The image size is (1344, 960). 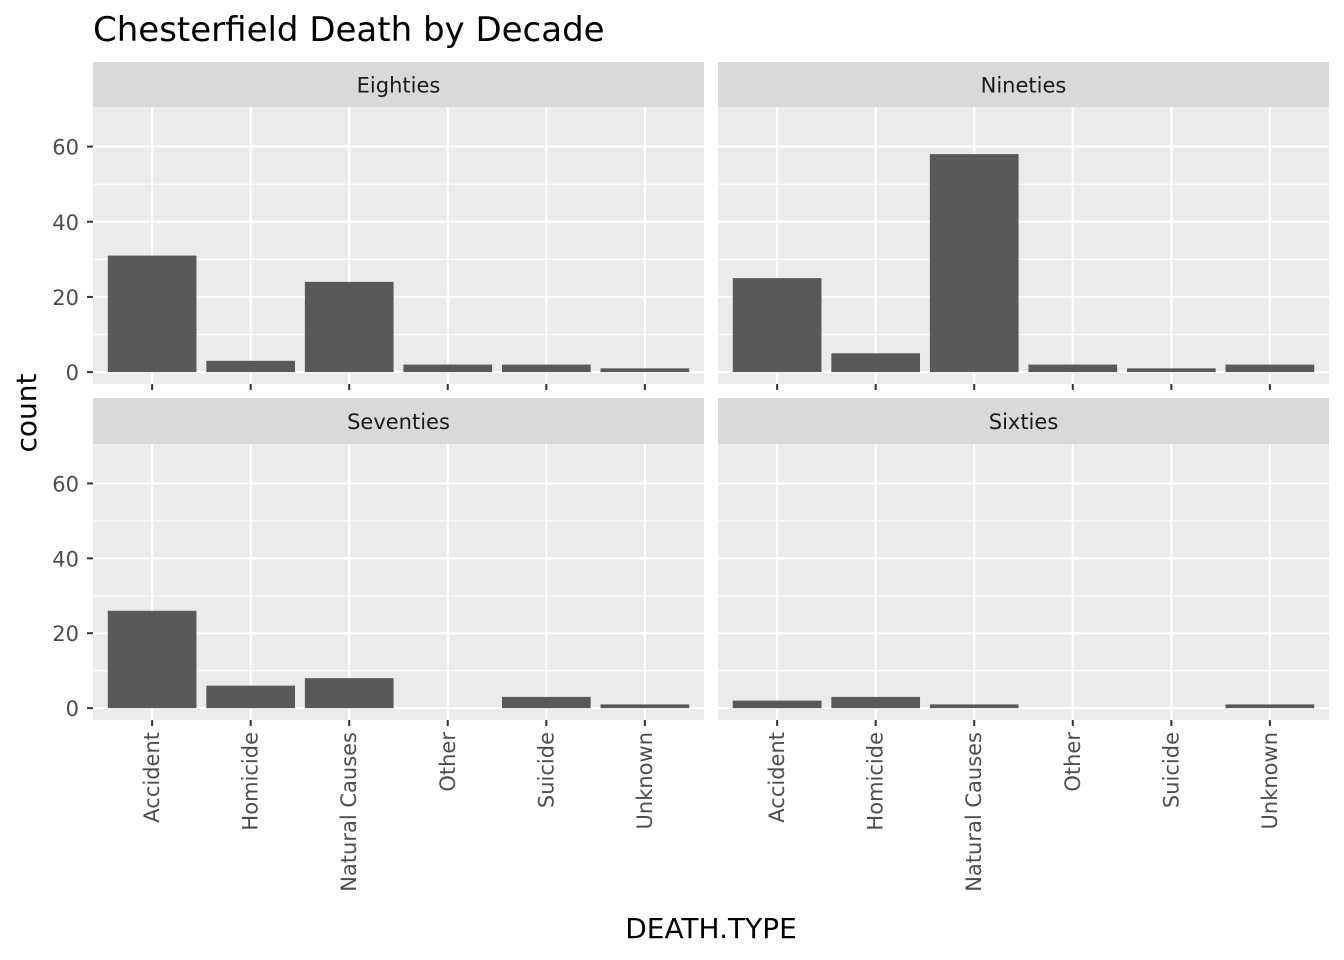 I want to click on facet-strip-label: Nineties, so click(x=1024, y=86).